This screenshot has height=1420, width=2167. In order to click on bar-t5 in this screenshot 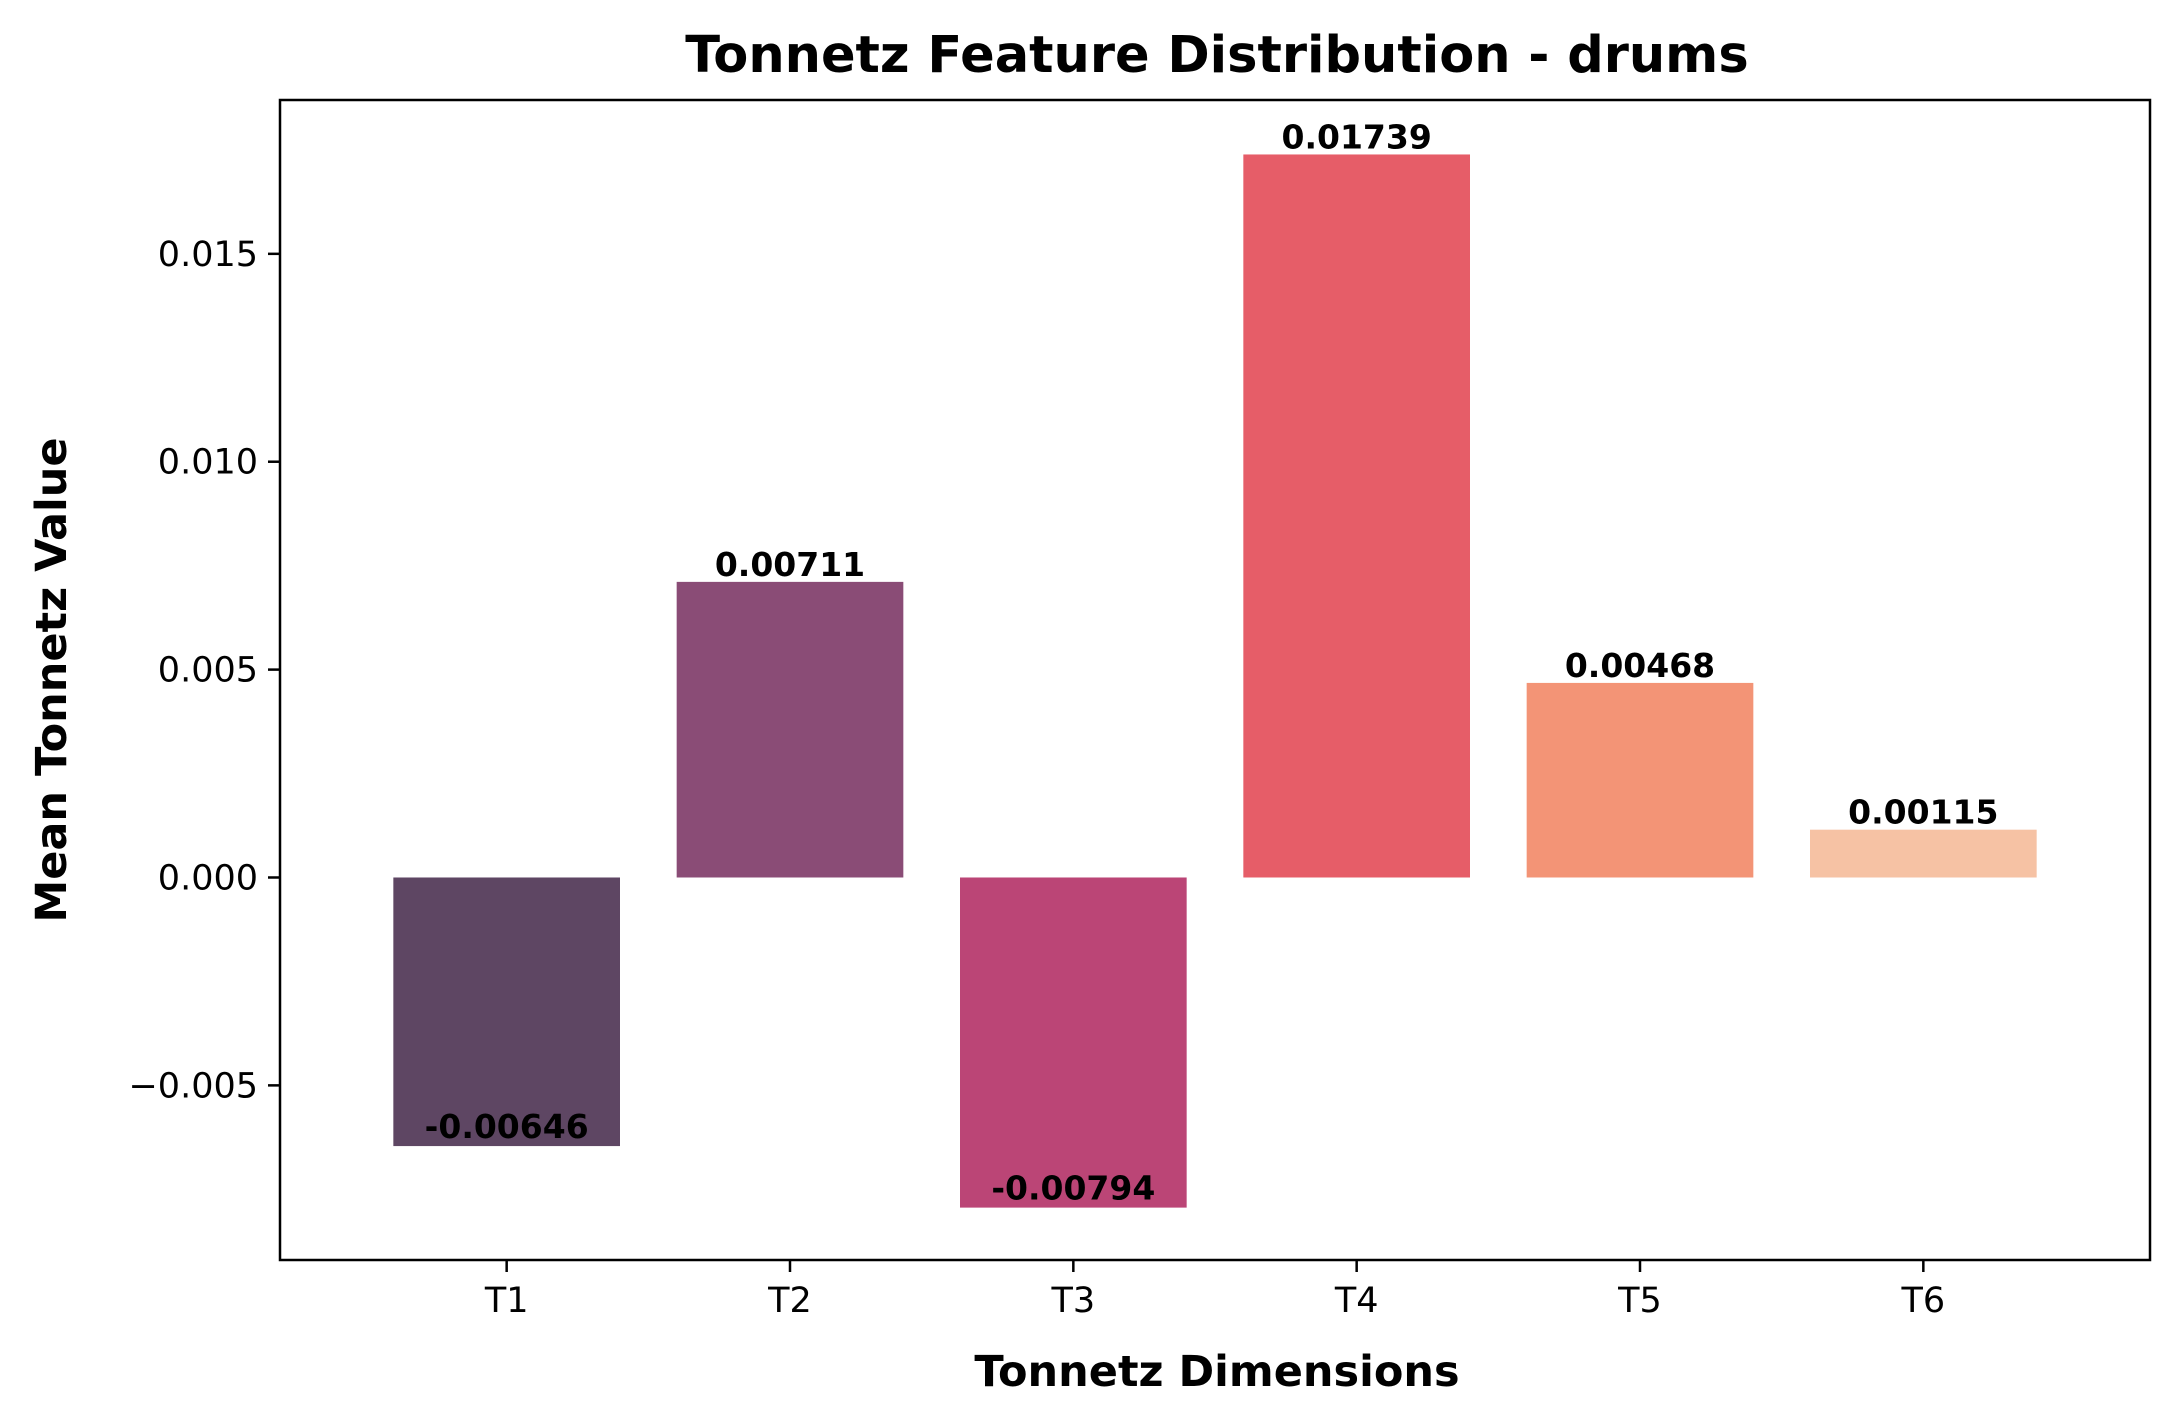, I will do `click(1640, 780)`.